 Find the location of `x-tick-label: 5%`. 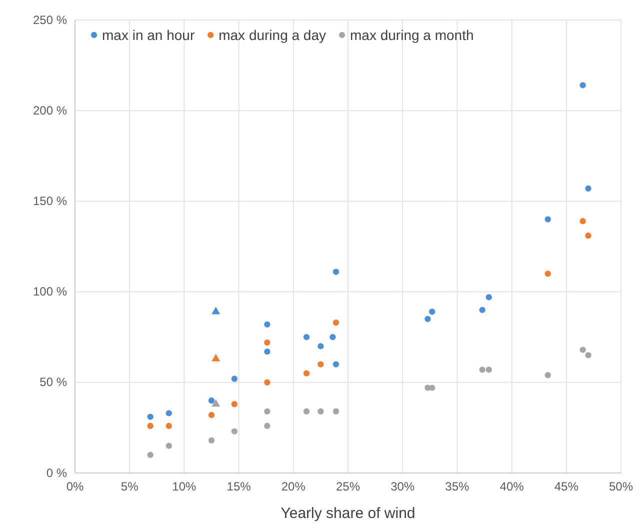

x-tick-label: 5% is located at coordinates (129, 487).